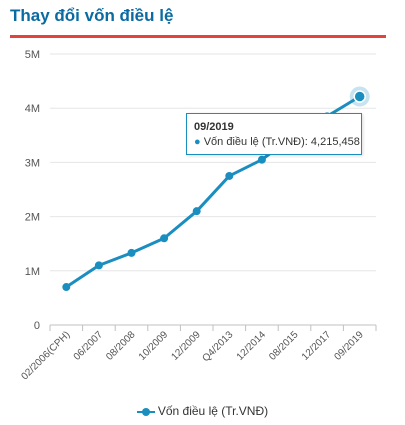 This screenshot has height=425, width=405. I want to click on x-tick-label: 12/2009, so click(186, 346).